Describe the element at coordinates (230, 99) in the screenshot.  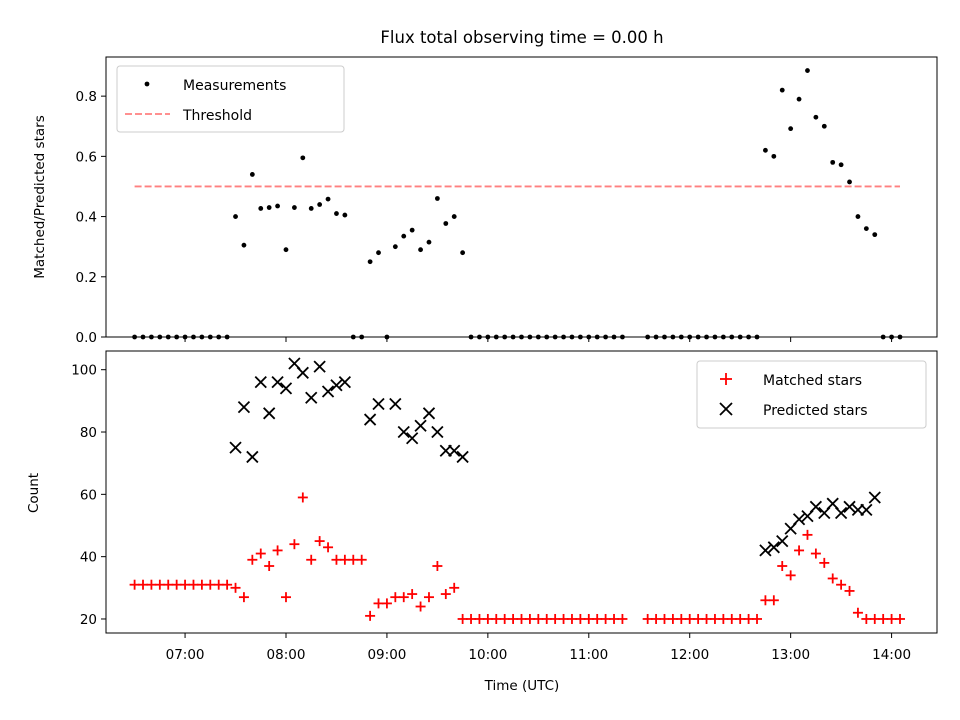
I see `top-legend-box` at that location.